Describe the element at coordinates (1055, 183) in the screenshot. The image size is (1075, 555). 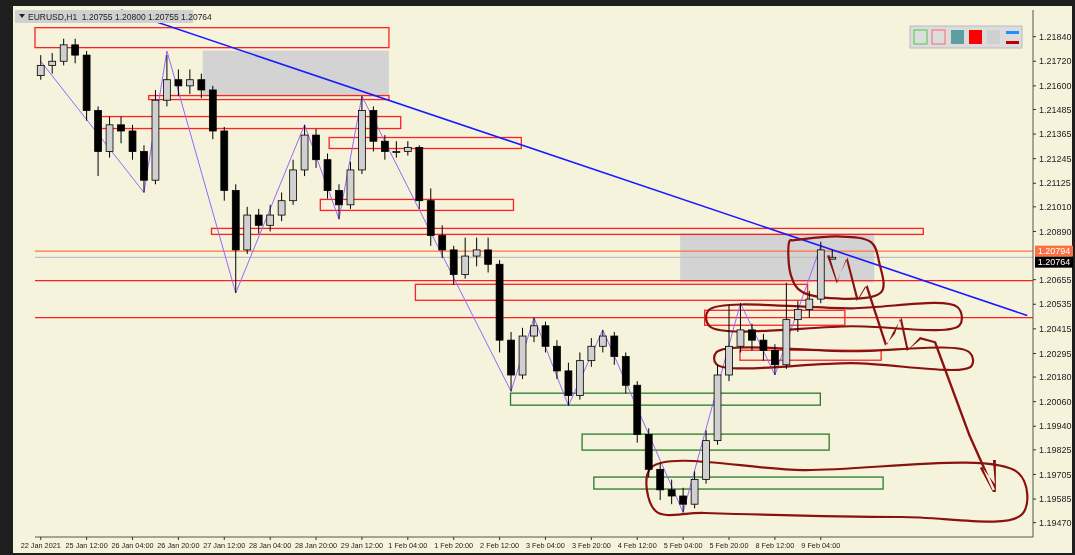
I see `y-tick-label: 1.21125` at that location.